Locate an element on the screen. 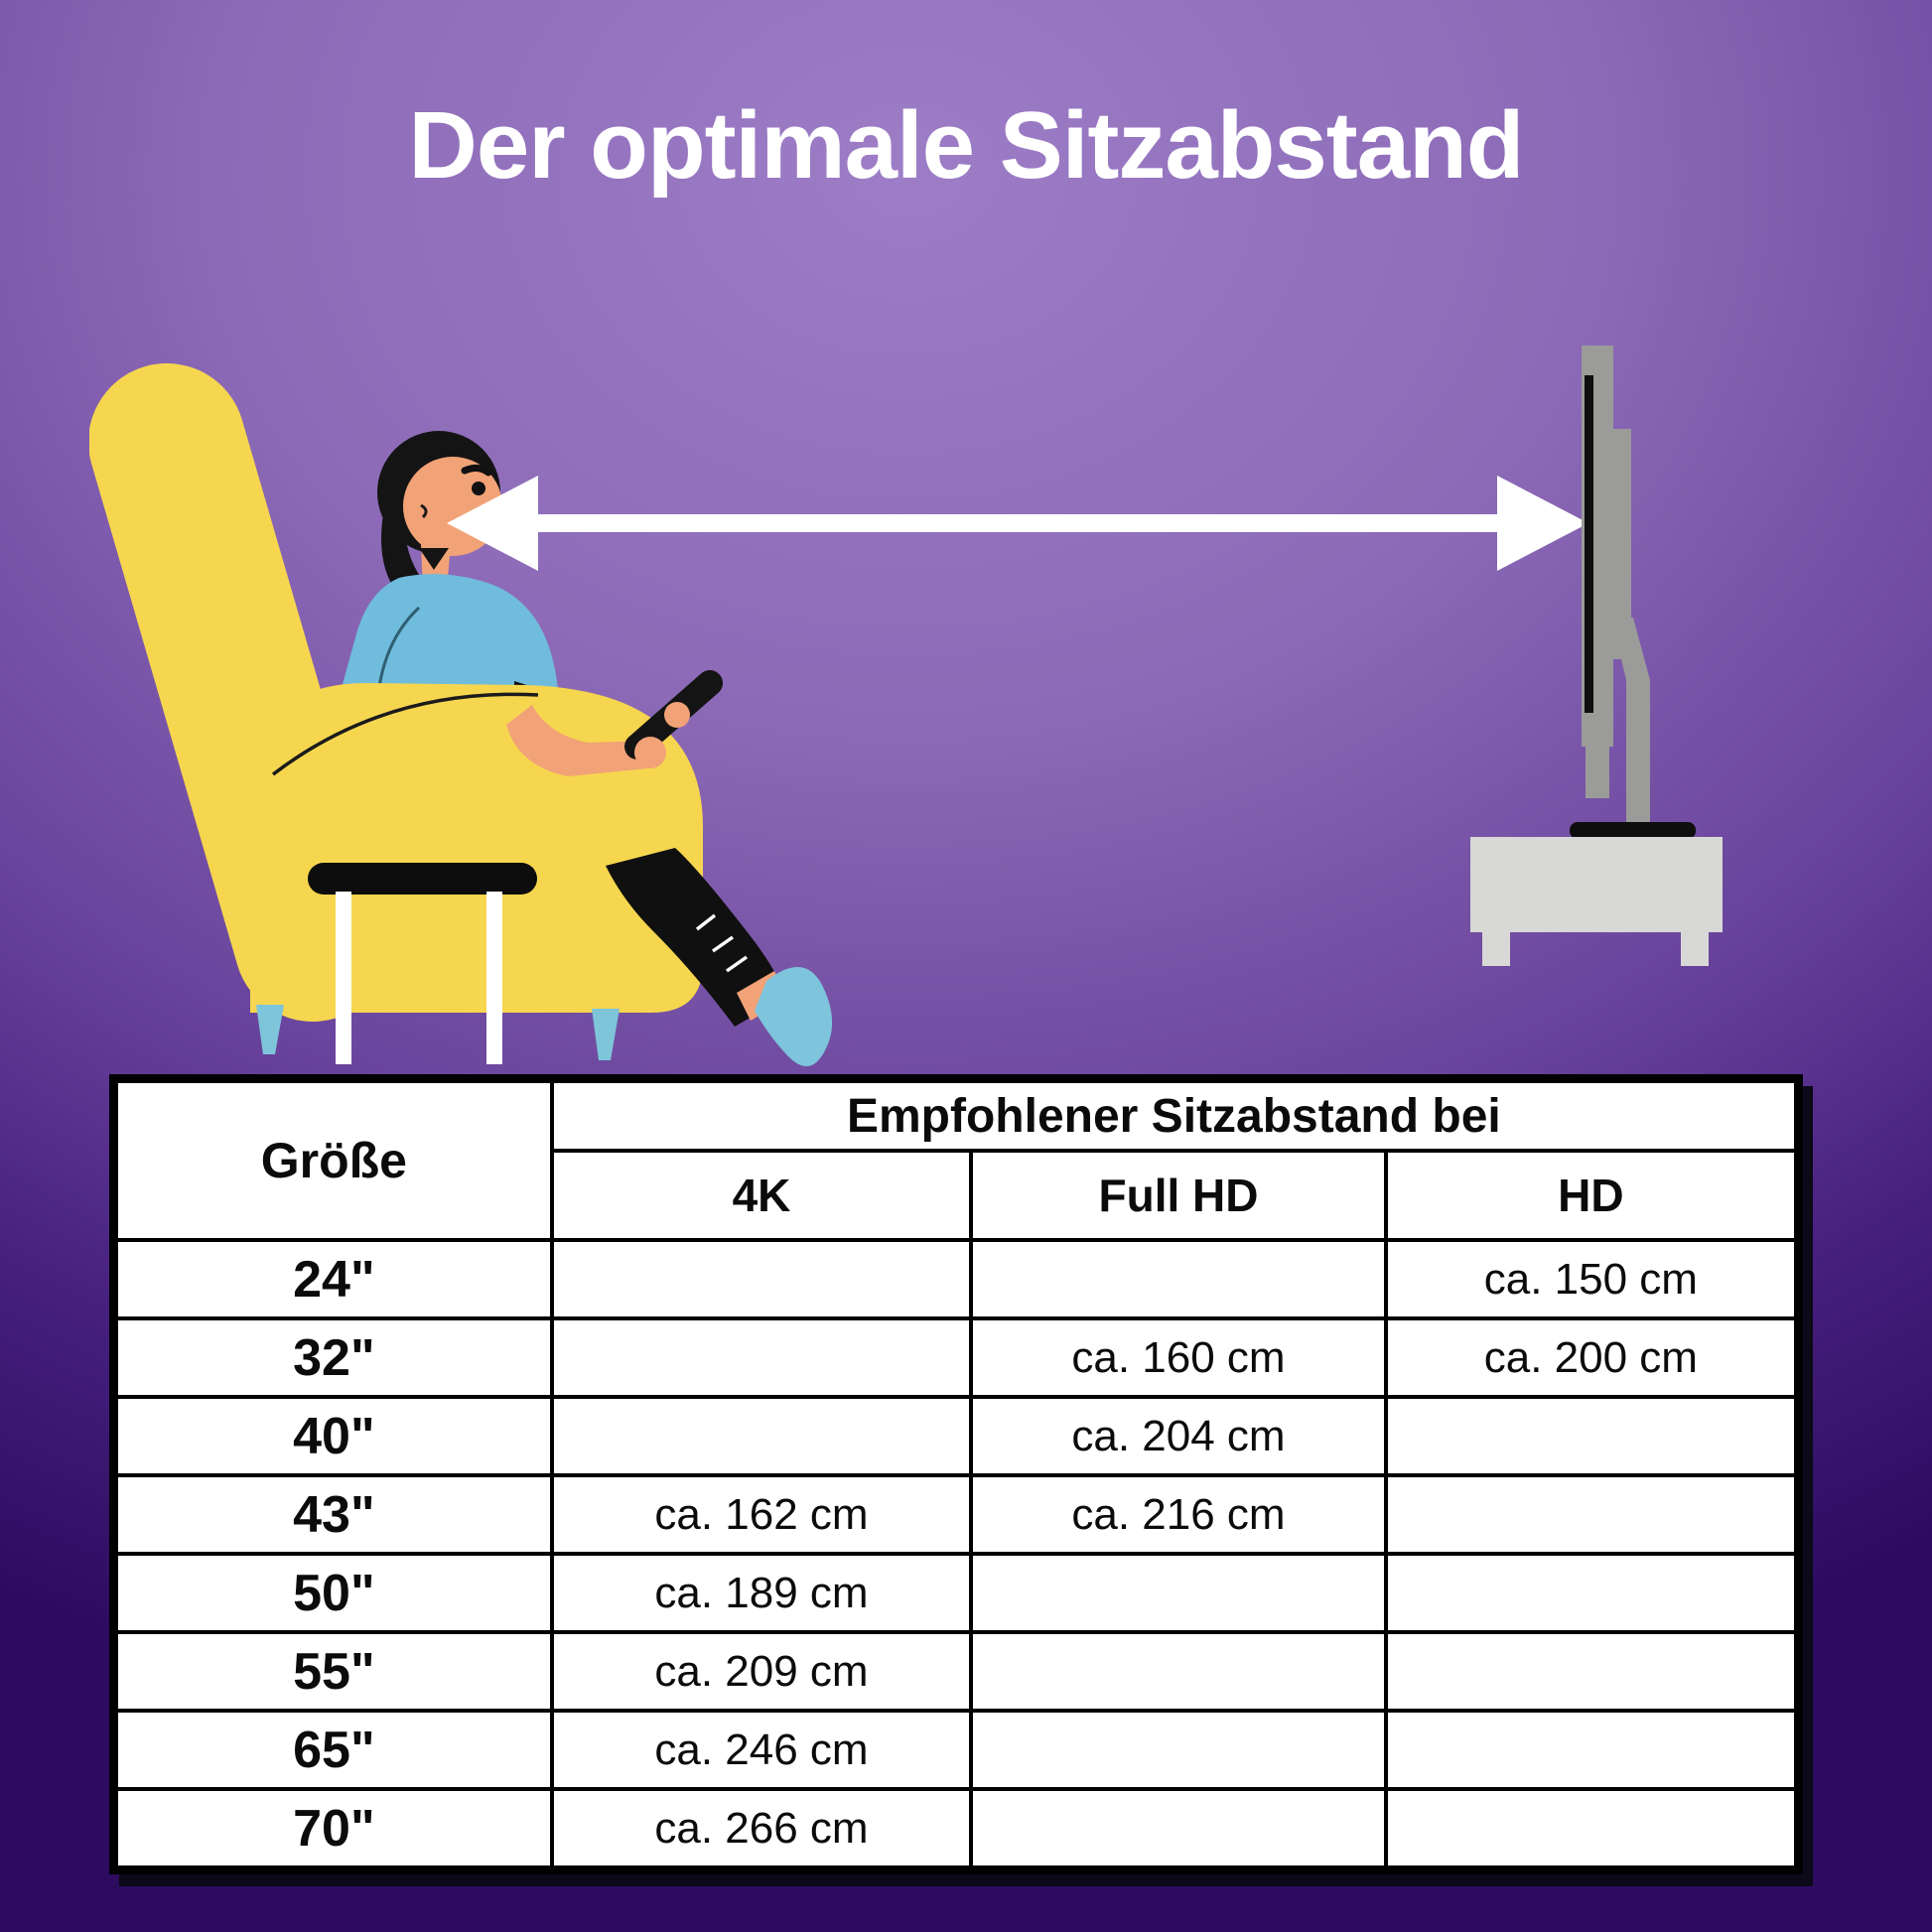 The width and height of the screenshot is (1932, 1932). size-cell: 50" is located at coordinates (332, 1593).